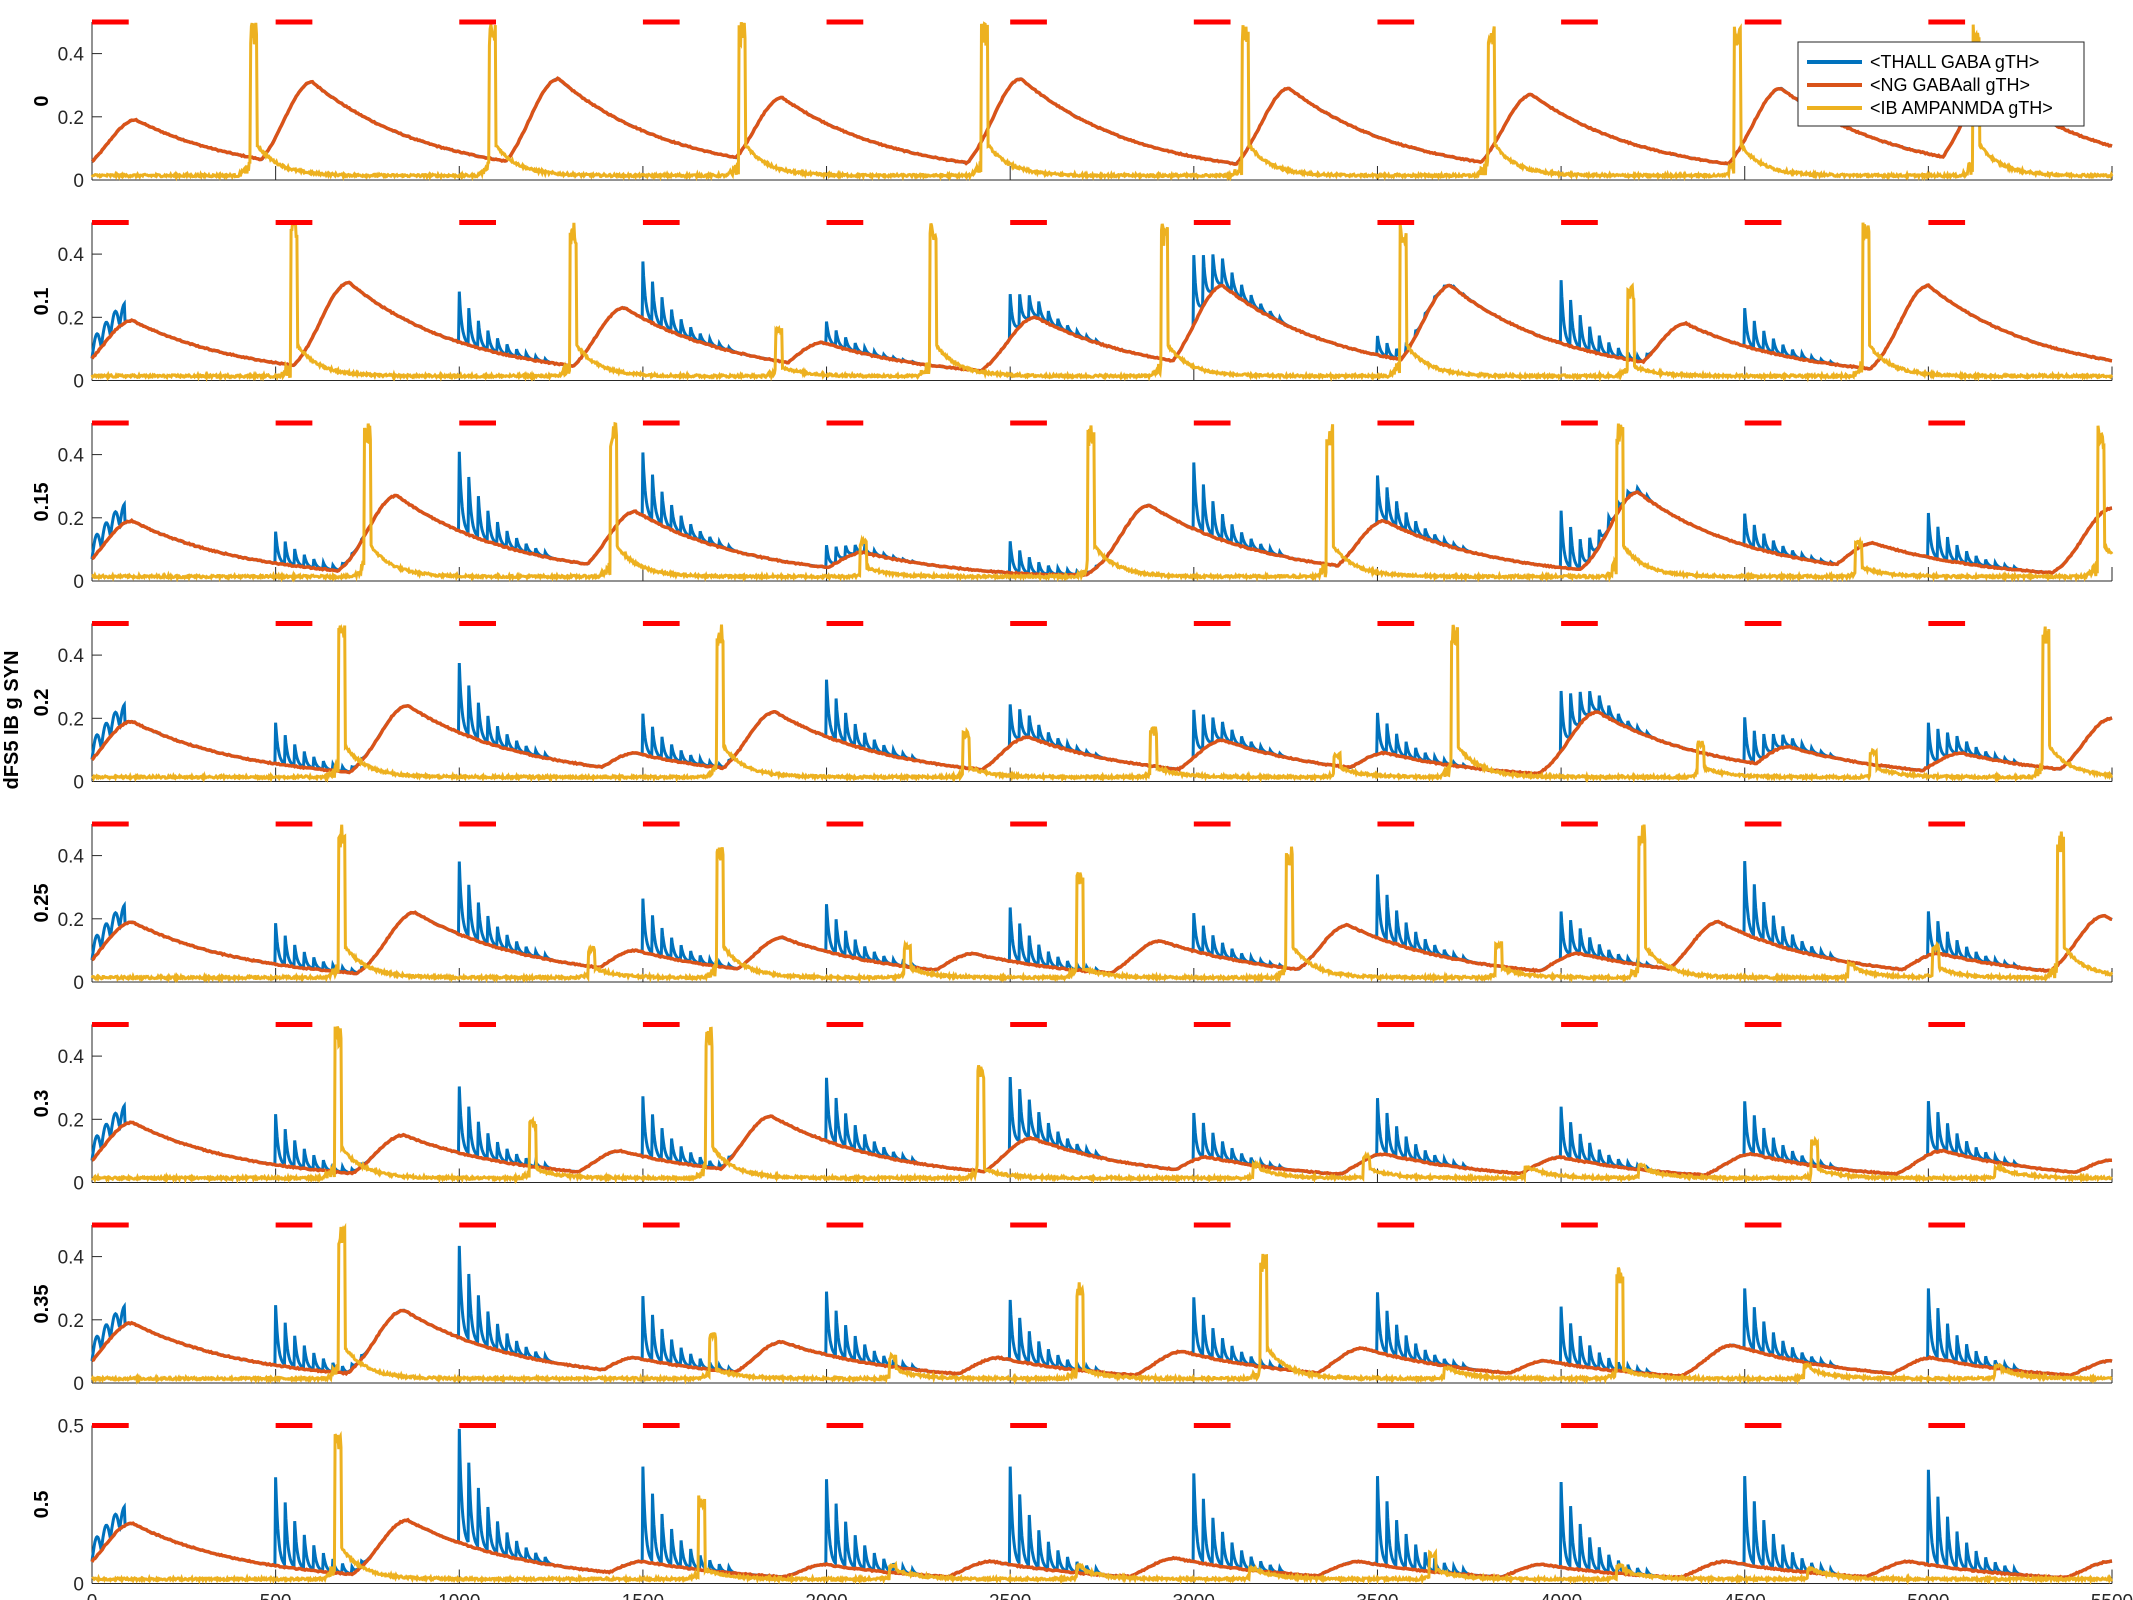 This screenshot has width=2133, height=1600. Describe the element at coordinates (42, 1104) in the screenshot. I see `panel-label: 0.3` at that location.